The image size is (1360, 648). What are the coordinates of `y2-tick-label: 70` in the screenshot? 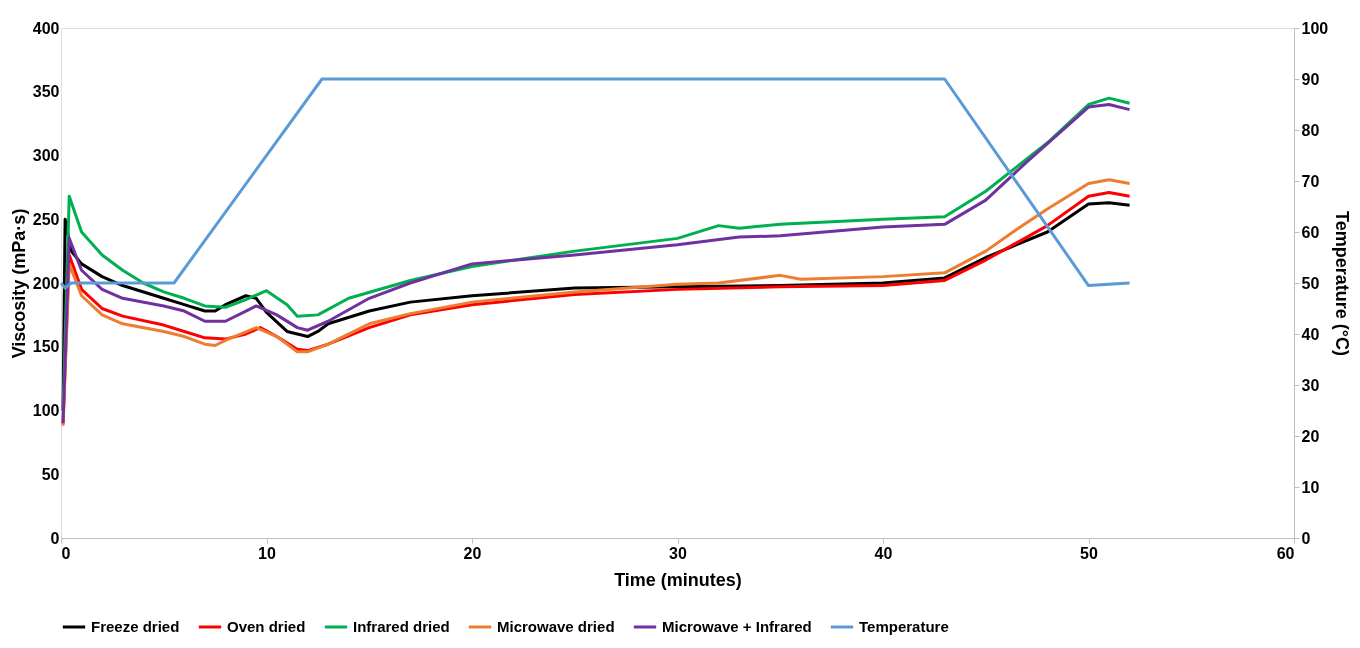 It's located at (1310, 181).